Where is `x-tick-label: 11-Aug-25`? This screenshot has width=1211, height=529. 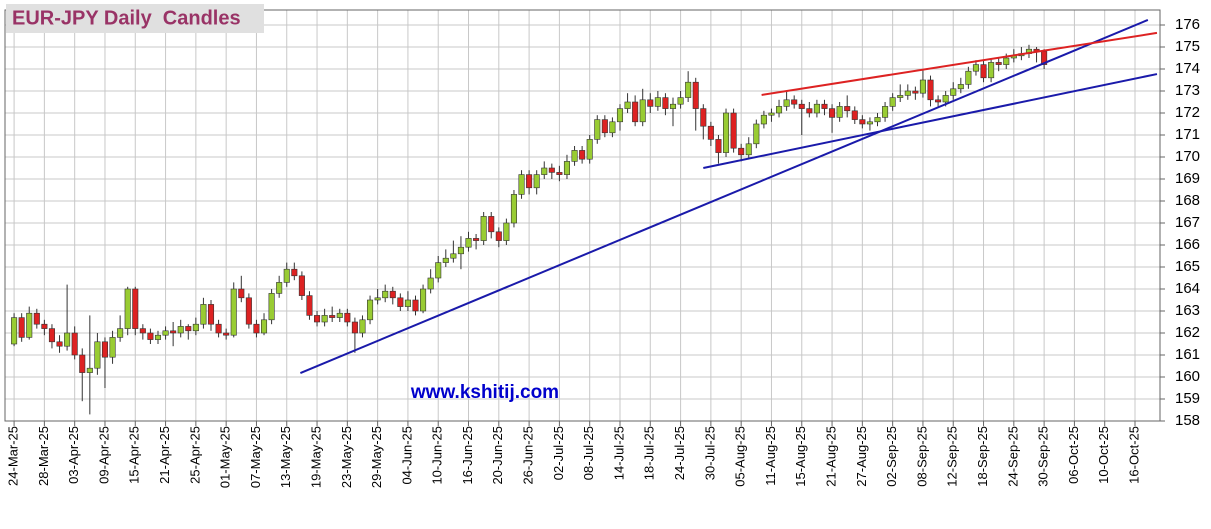 x-tick-label: 11-Aug-25 is located at coordinates (770, 456).